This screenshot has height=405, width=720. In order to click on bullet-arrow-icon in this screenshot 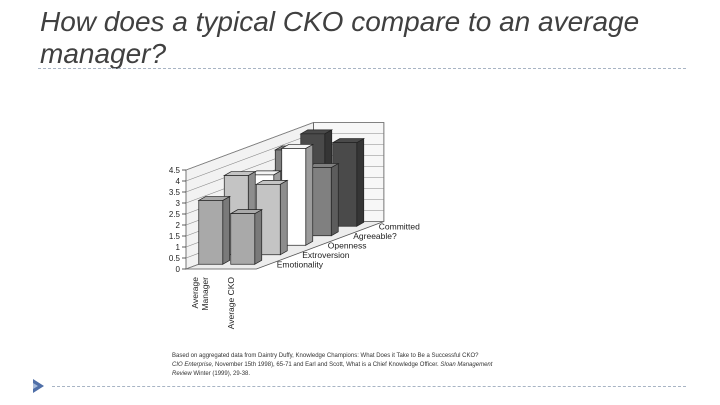, I will do `click(38, 386)`.